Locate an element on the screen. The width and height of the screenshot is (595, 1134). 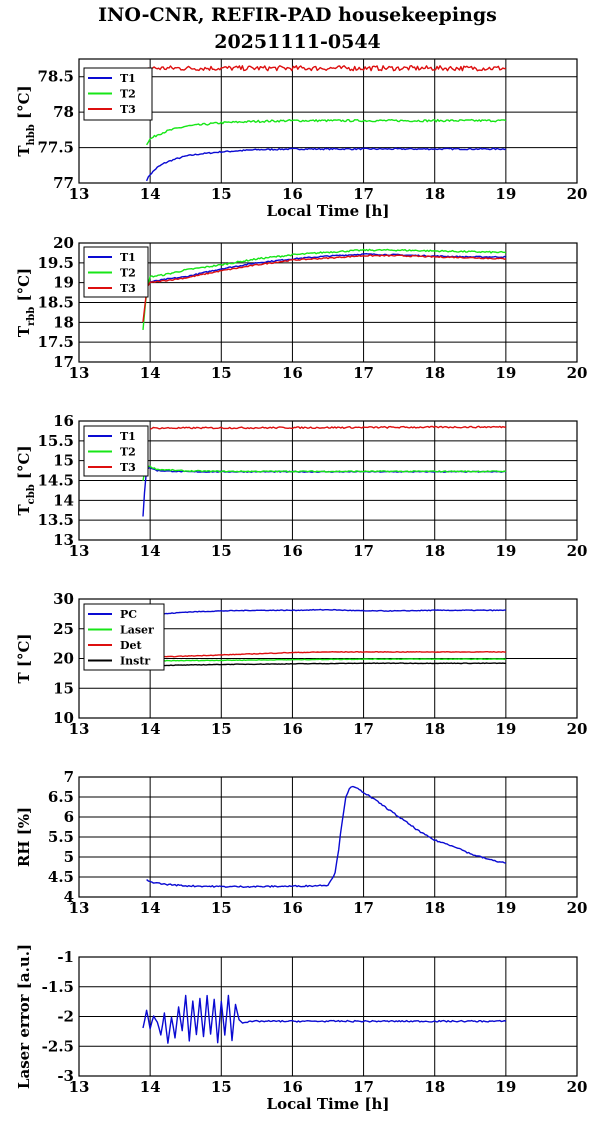
y-tick-label: 10 is located at coordinates (63, 718).